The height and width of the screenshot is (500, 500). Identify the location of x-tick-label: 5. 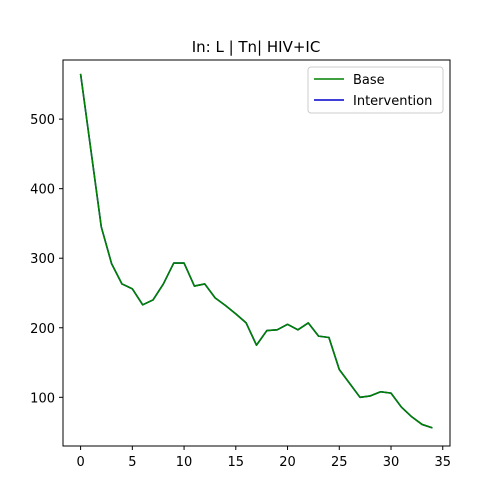
(132, 462).